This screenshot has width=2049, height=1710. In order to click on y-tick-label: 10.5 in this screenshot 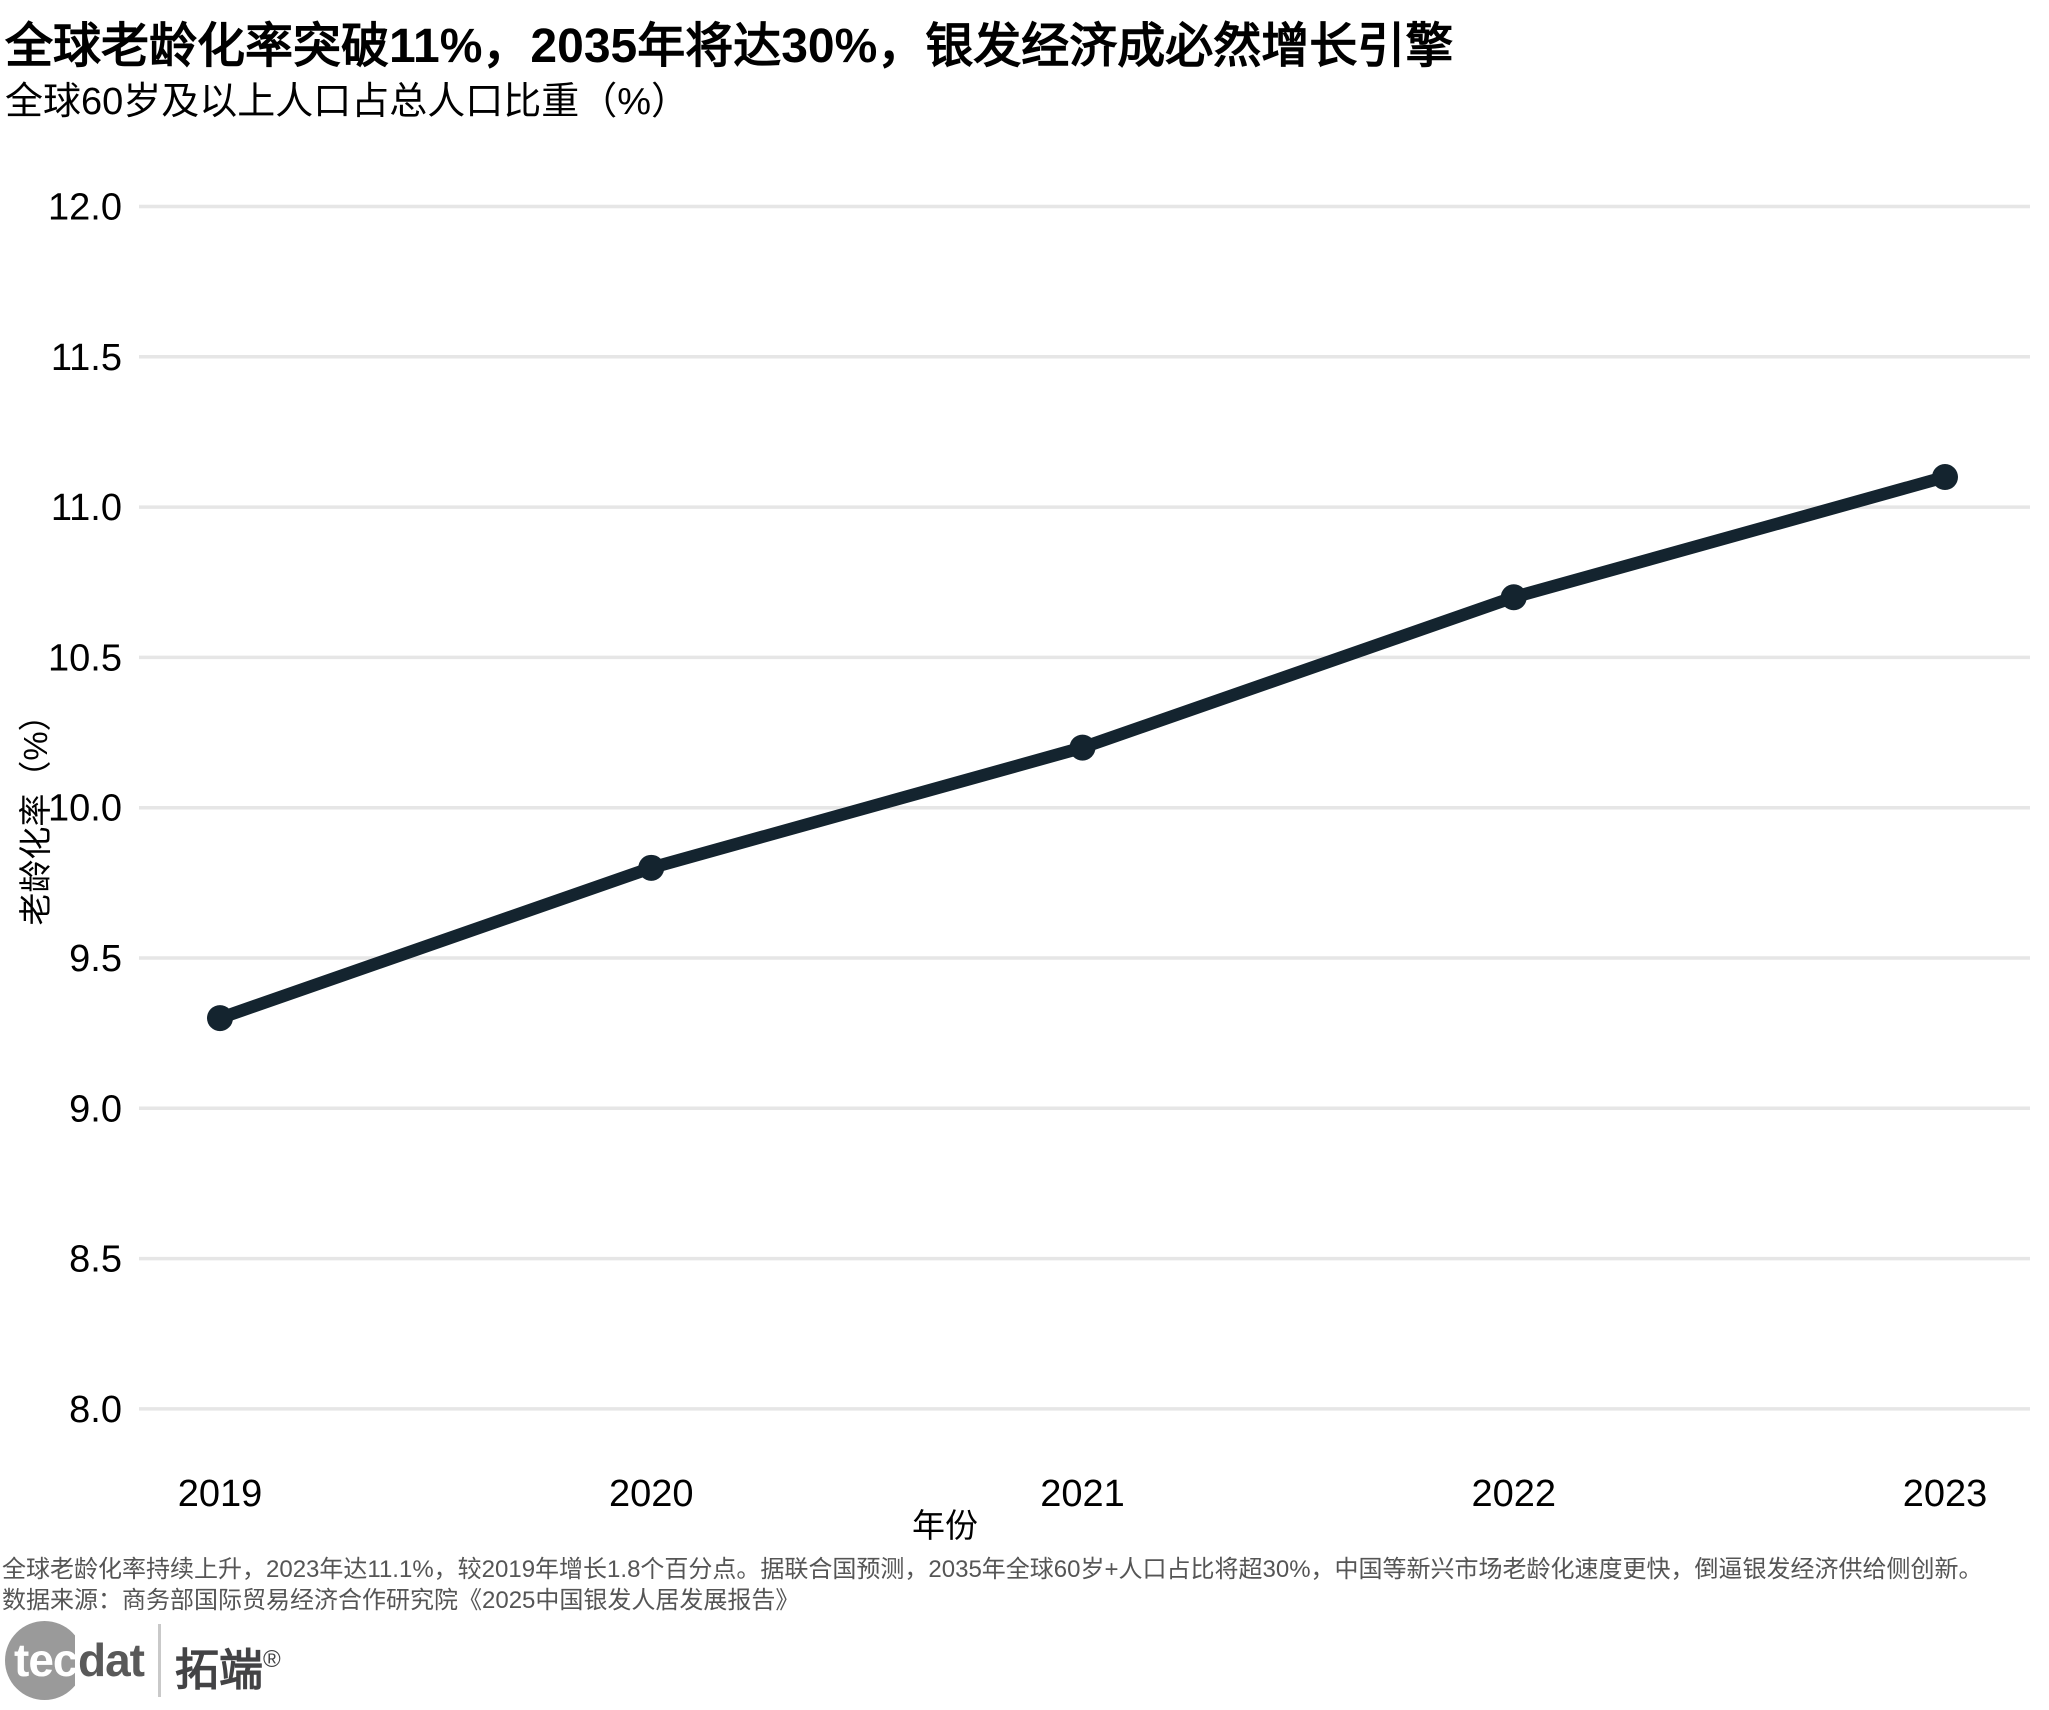, I will do `click(85, 658)`.